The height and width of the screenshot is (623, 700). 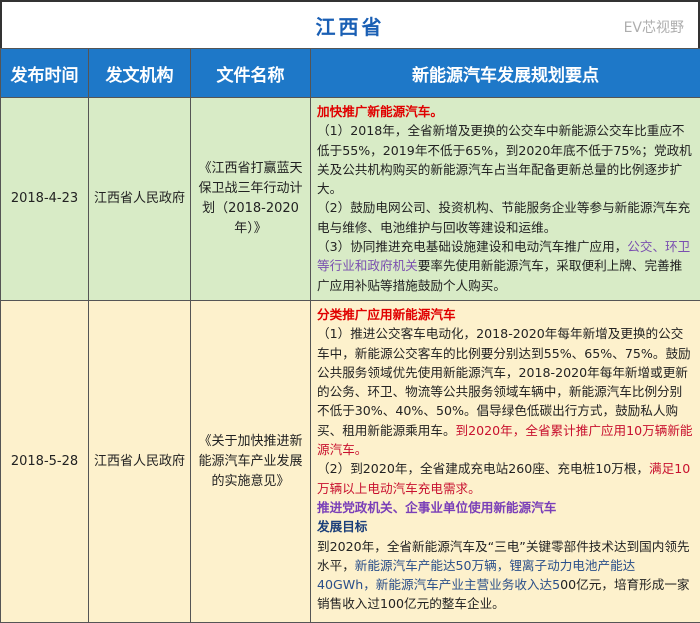 What do you see at coordinates (472, 246) in the screenshot?
I see `text-span: （3）协同推进充电基础设施建设和电动汽车推广应用，` at bounding box center [472, 246].